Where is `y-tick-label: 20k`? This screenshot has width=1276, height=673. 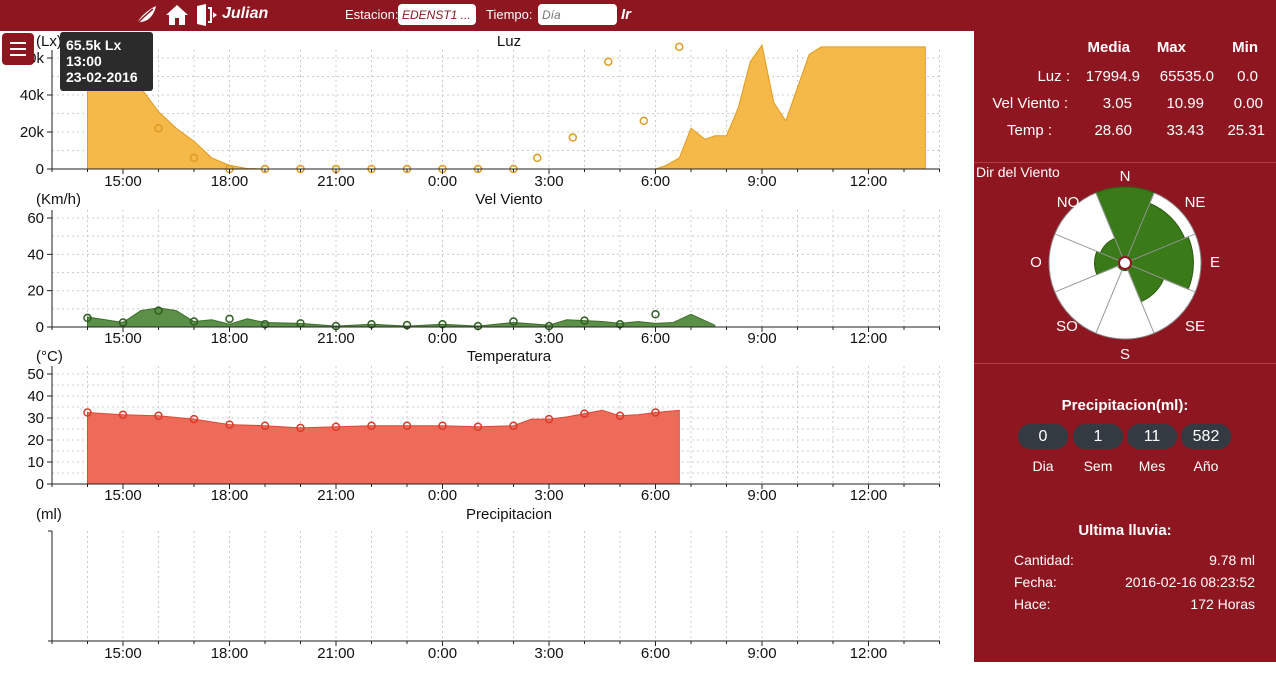
y-tick-label: 20k is located at coordinates (32, 132).